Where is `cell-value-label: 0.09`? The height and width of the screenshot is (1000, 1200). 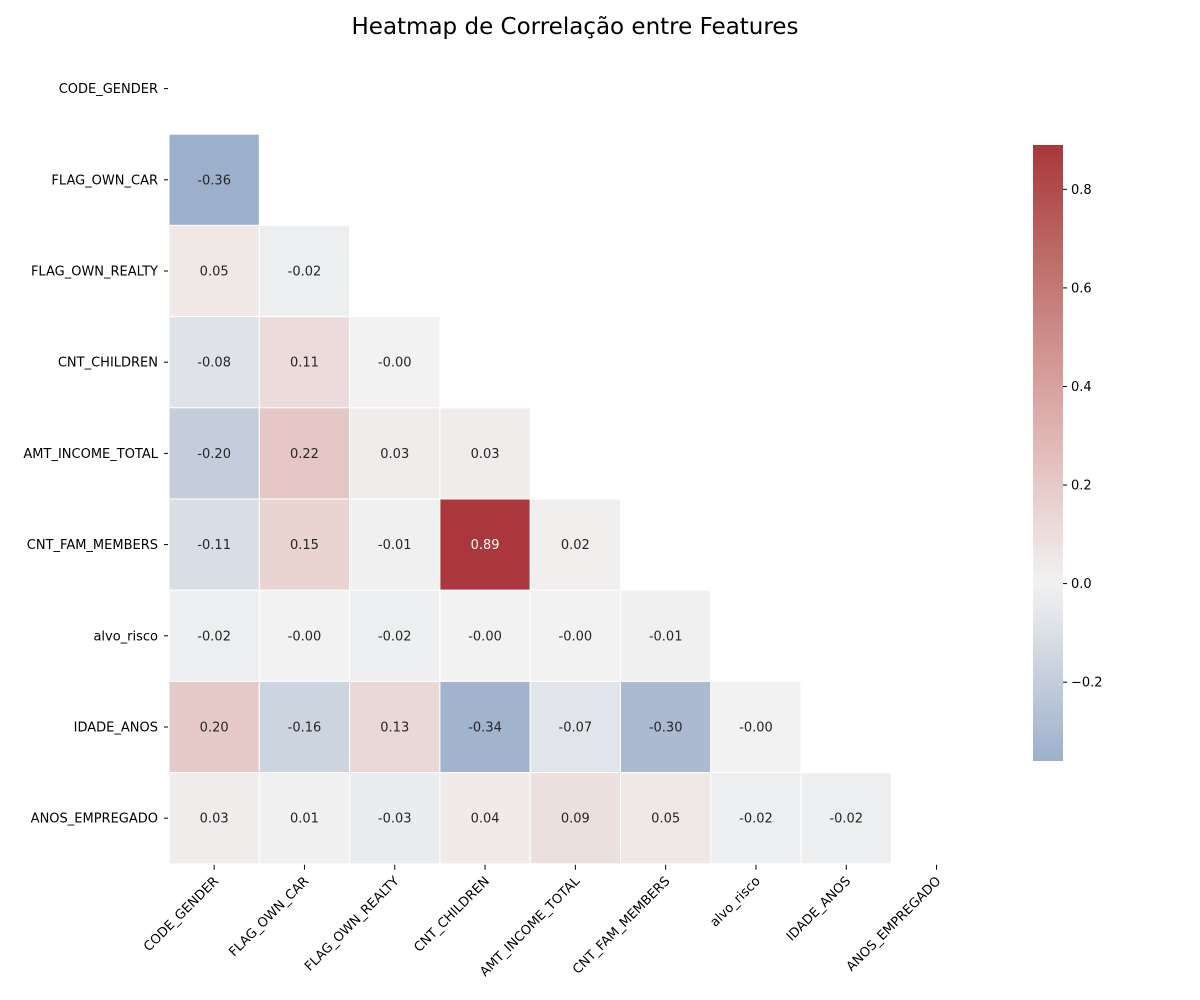 cell-value-label: 0.09 is located at coordinates (575, 819).